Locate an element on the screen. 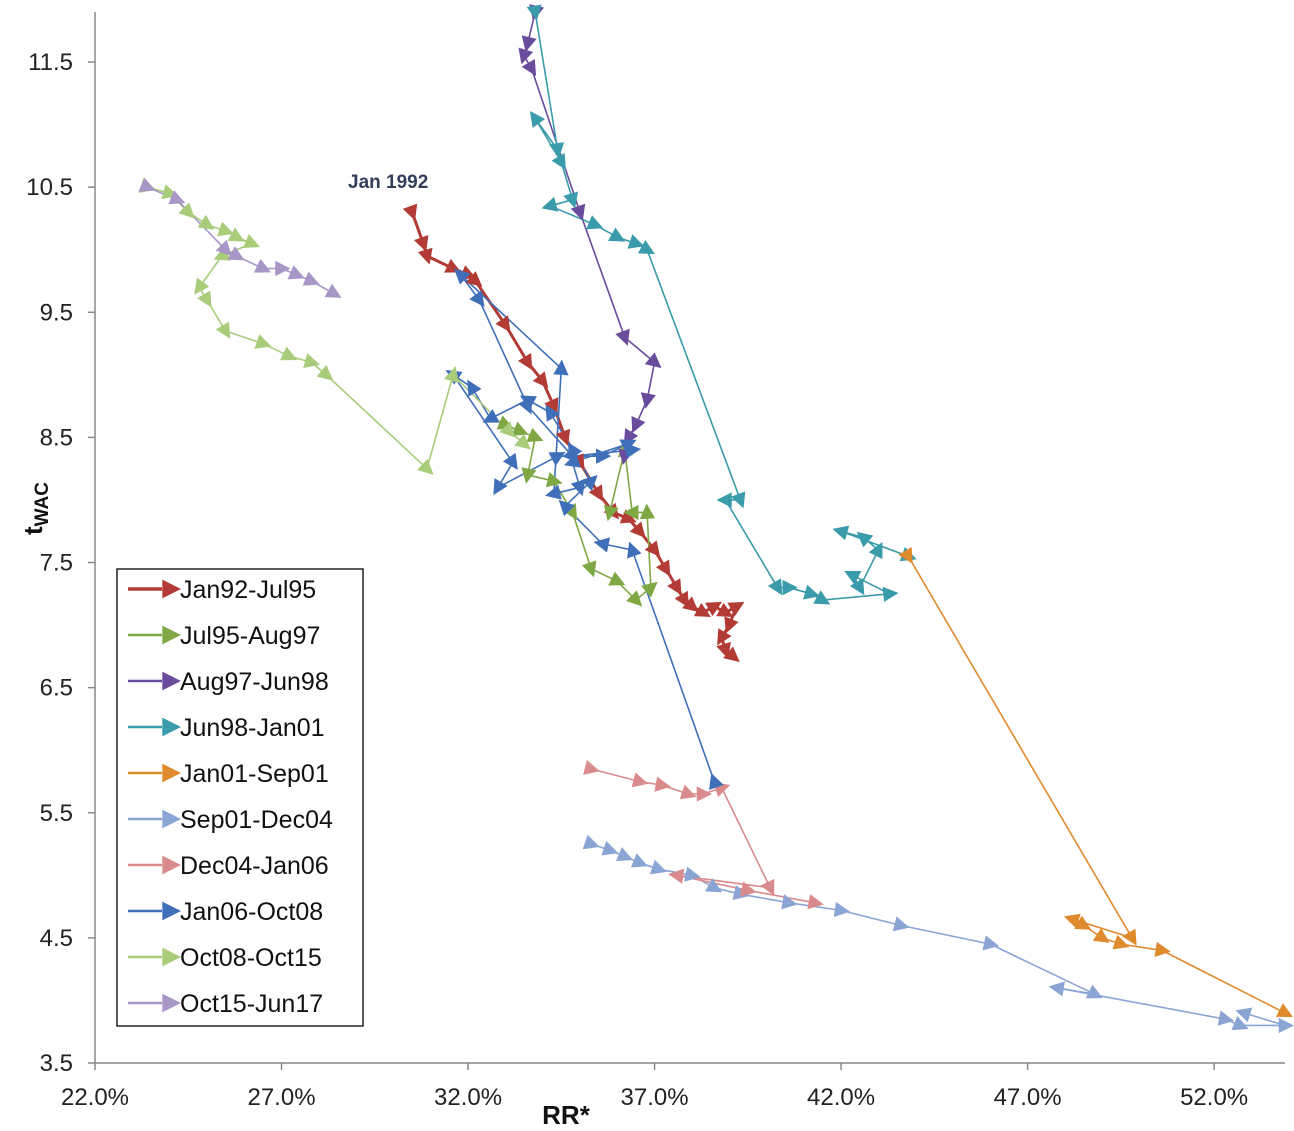 The width and height of the screenshot is (1294, 1131). legend-label: Aug97-Jun98 is located at coordinates (254, 682).